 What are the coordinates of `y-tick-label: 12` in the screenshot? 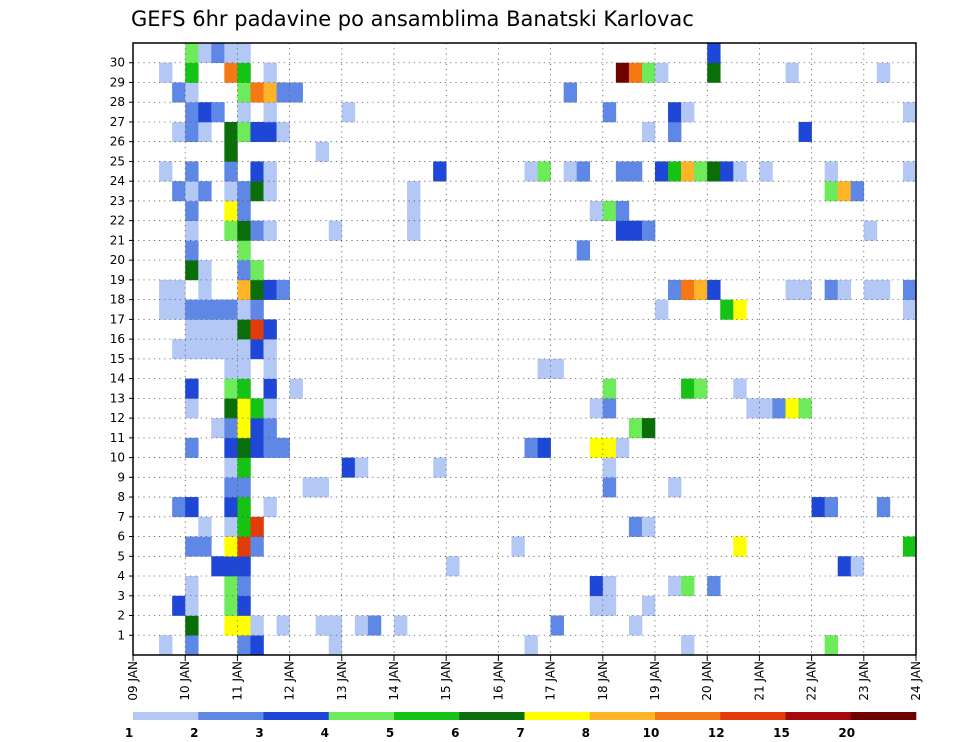 It's located at (117, 418).